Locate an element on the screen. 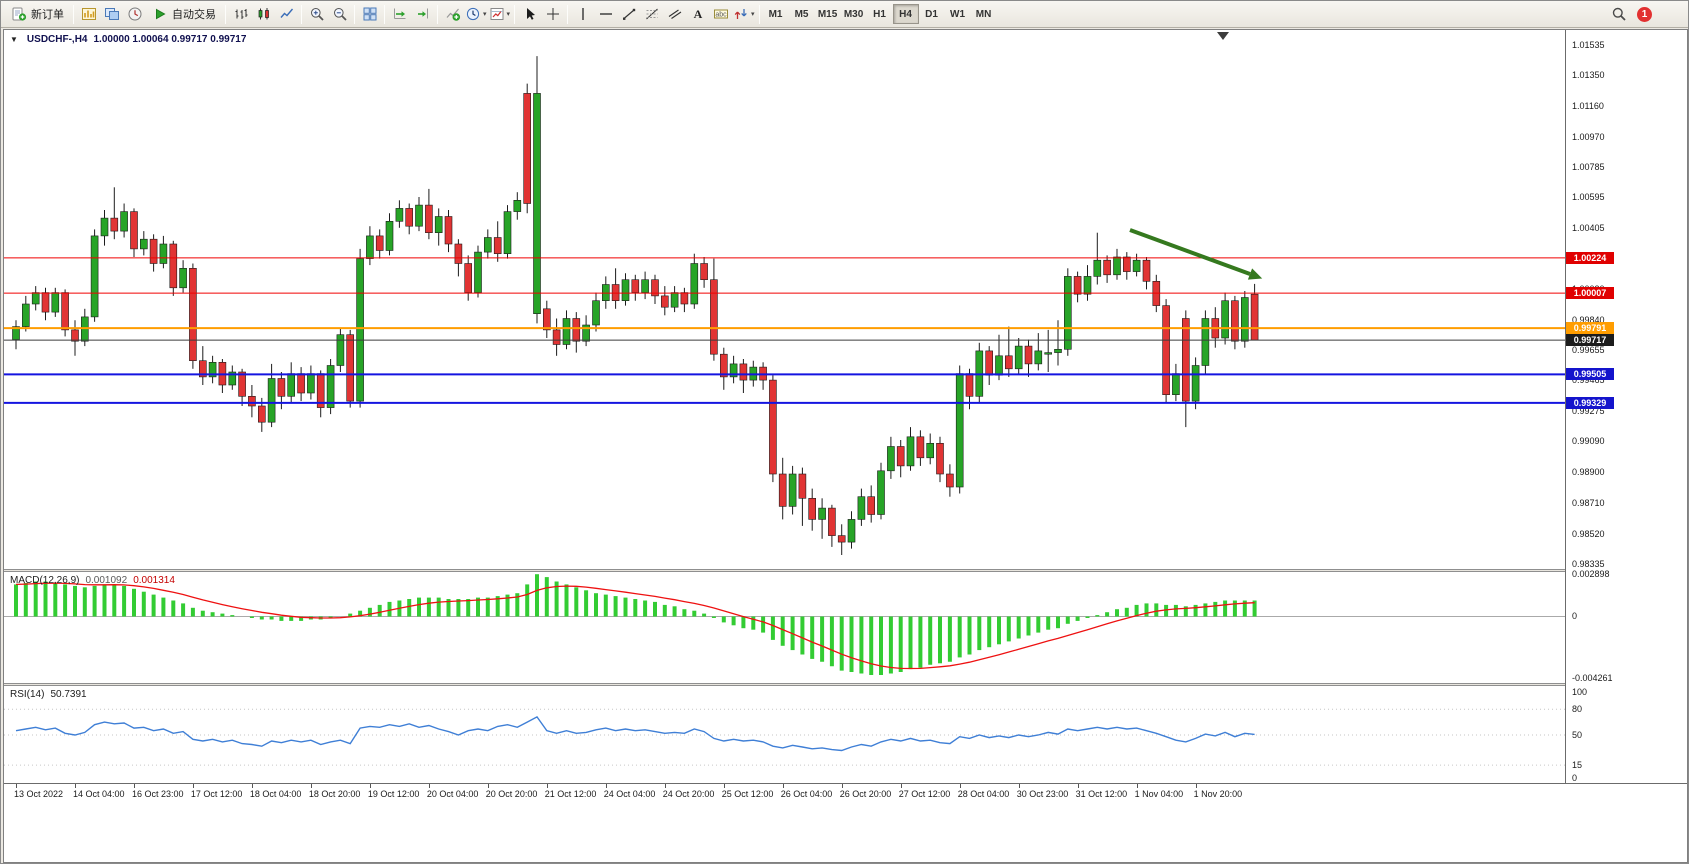 Image resolution: width=1689 pixels, height=864 pixels. label-button: abc is located at coordinates (720, 14).